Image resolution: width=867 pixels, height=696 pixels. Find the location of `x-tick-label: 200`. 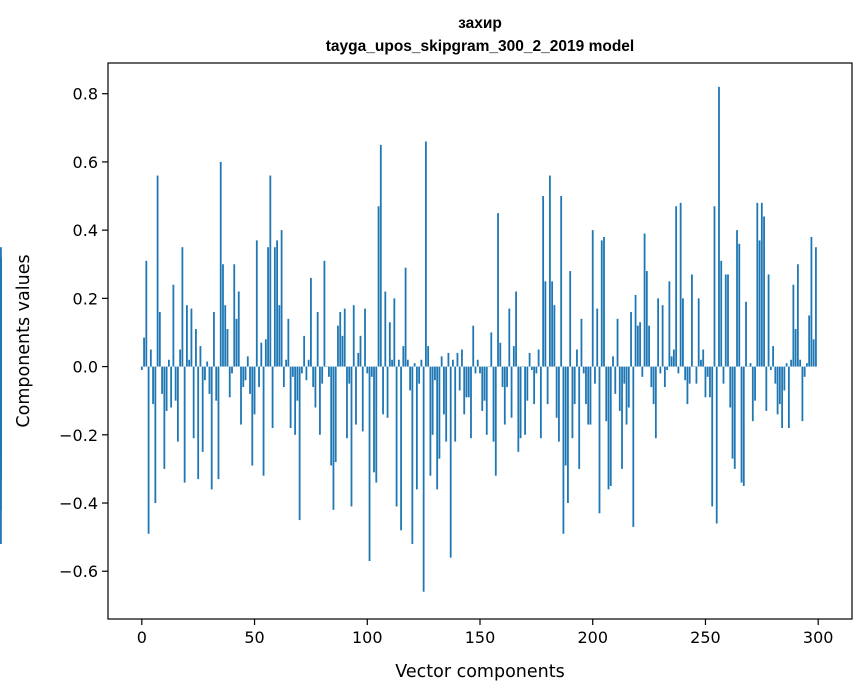

x-tick-label: 200 is located at coordinates (592, 637).